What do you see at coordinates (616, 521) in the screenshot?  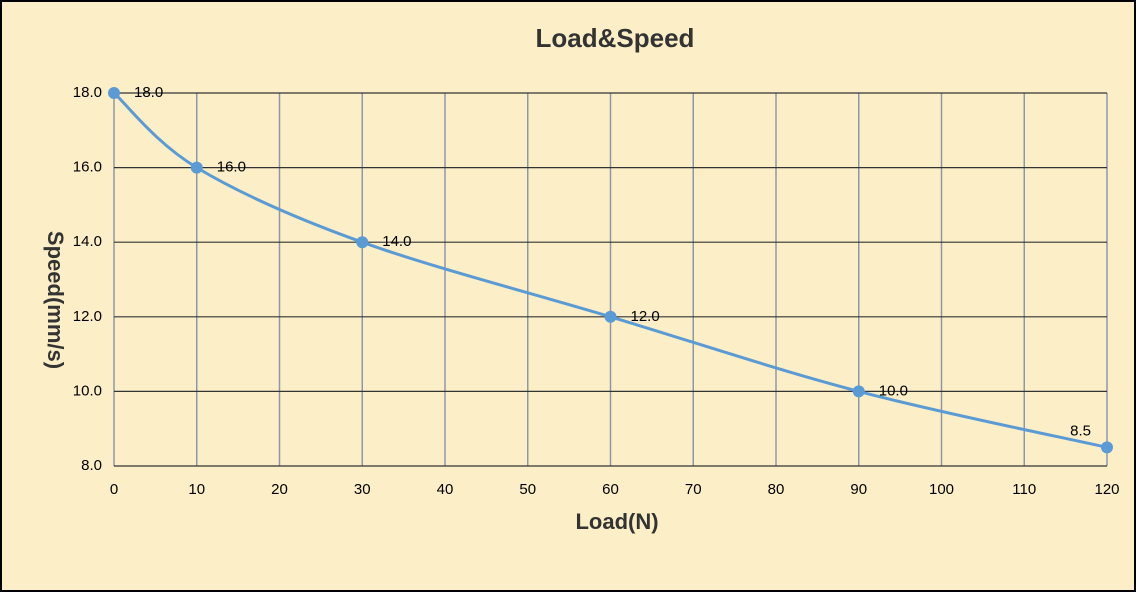 I see `x-axis-label: Load(N)` at bounding box center [616, 521].